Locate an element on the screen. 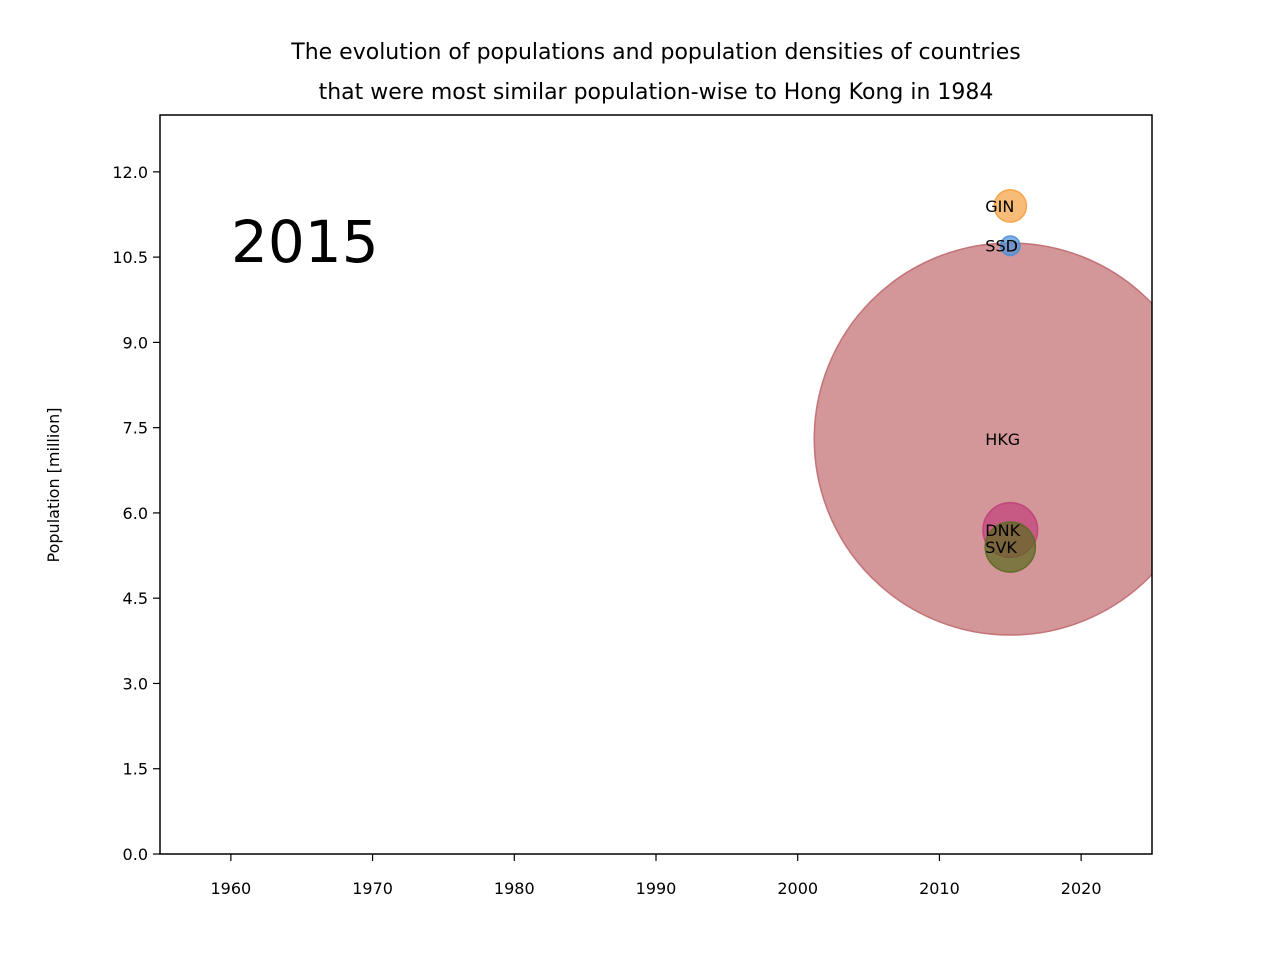 This screenshot has width=1280, height=960. x-tick-label: 2020 is located at coordinates (1081, 888).